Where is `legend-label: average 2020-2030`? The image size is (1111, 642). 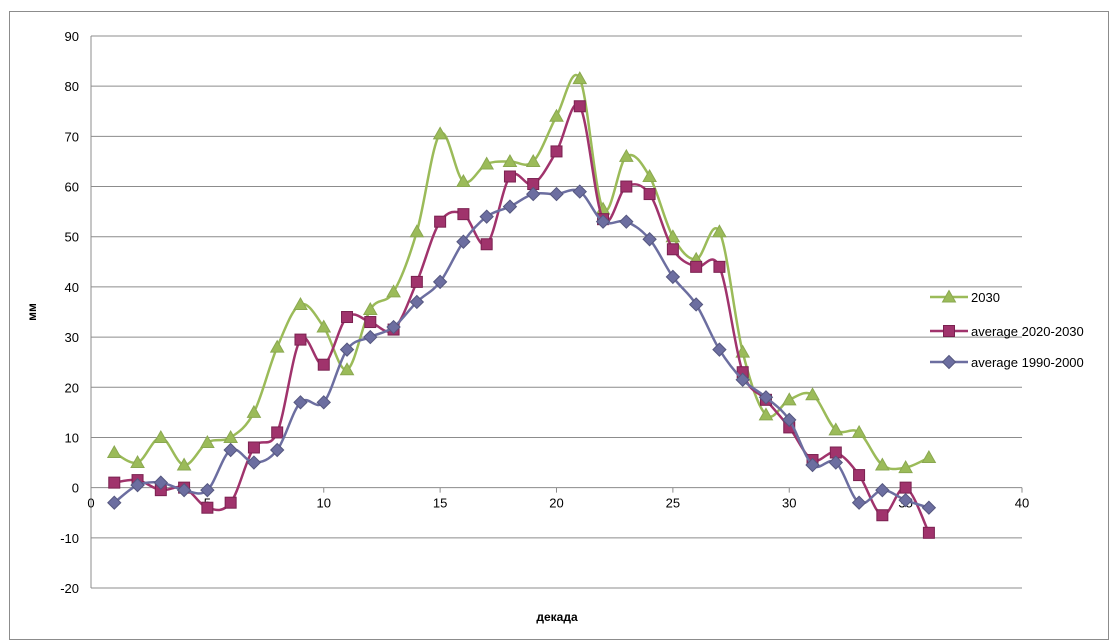
legend-label: average 2020-2030 is located at coordinates (1027, 331).